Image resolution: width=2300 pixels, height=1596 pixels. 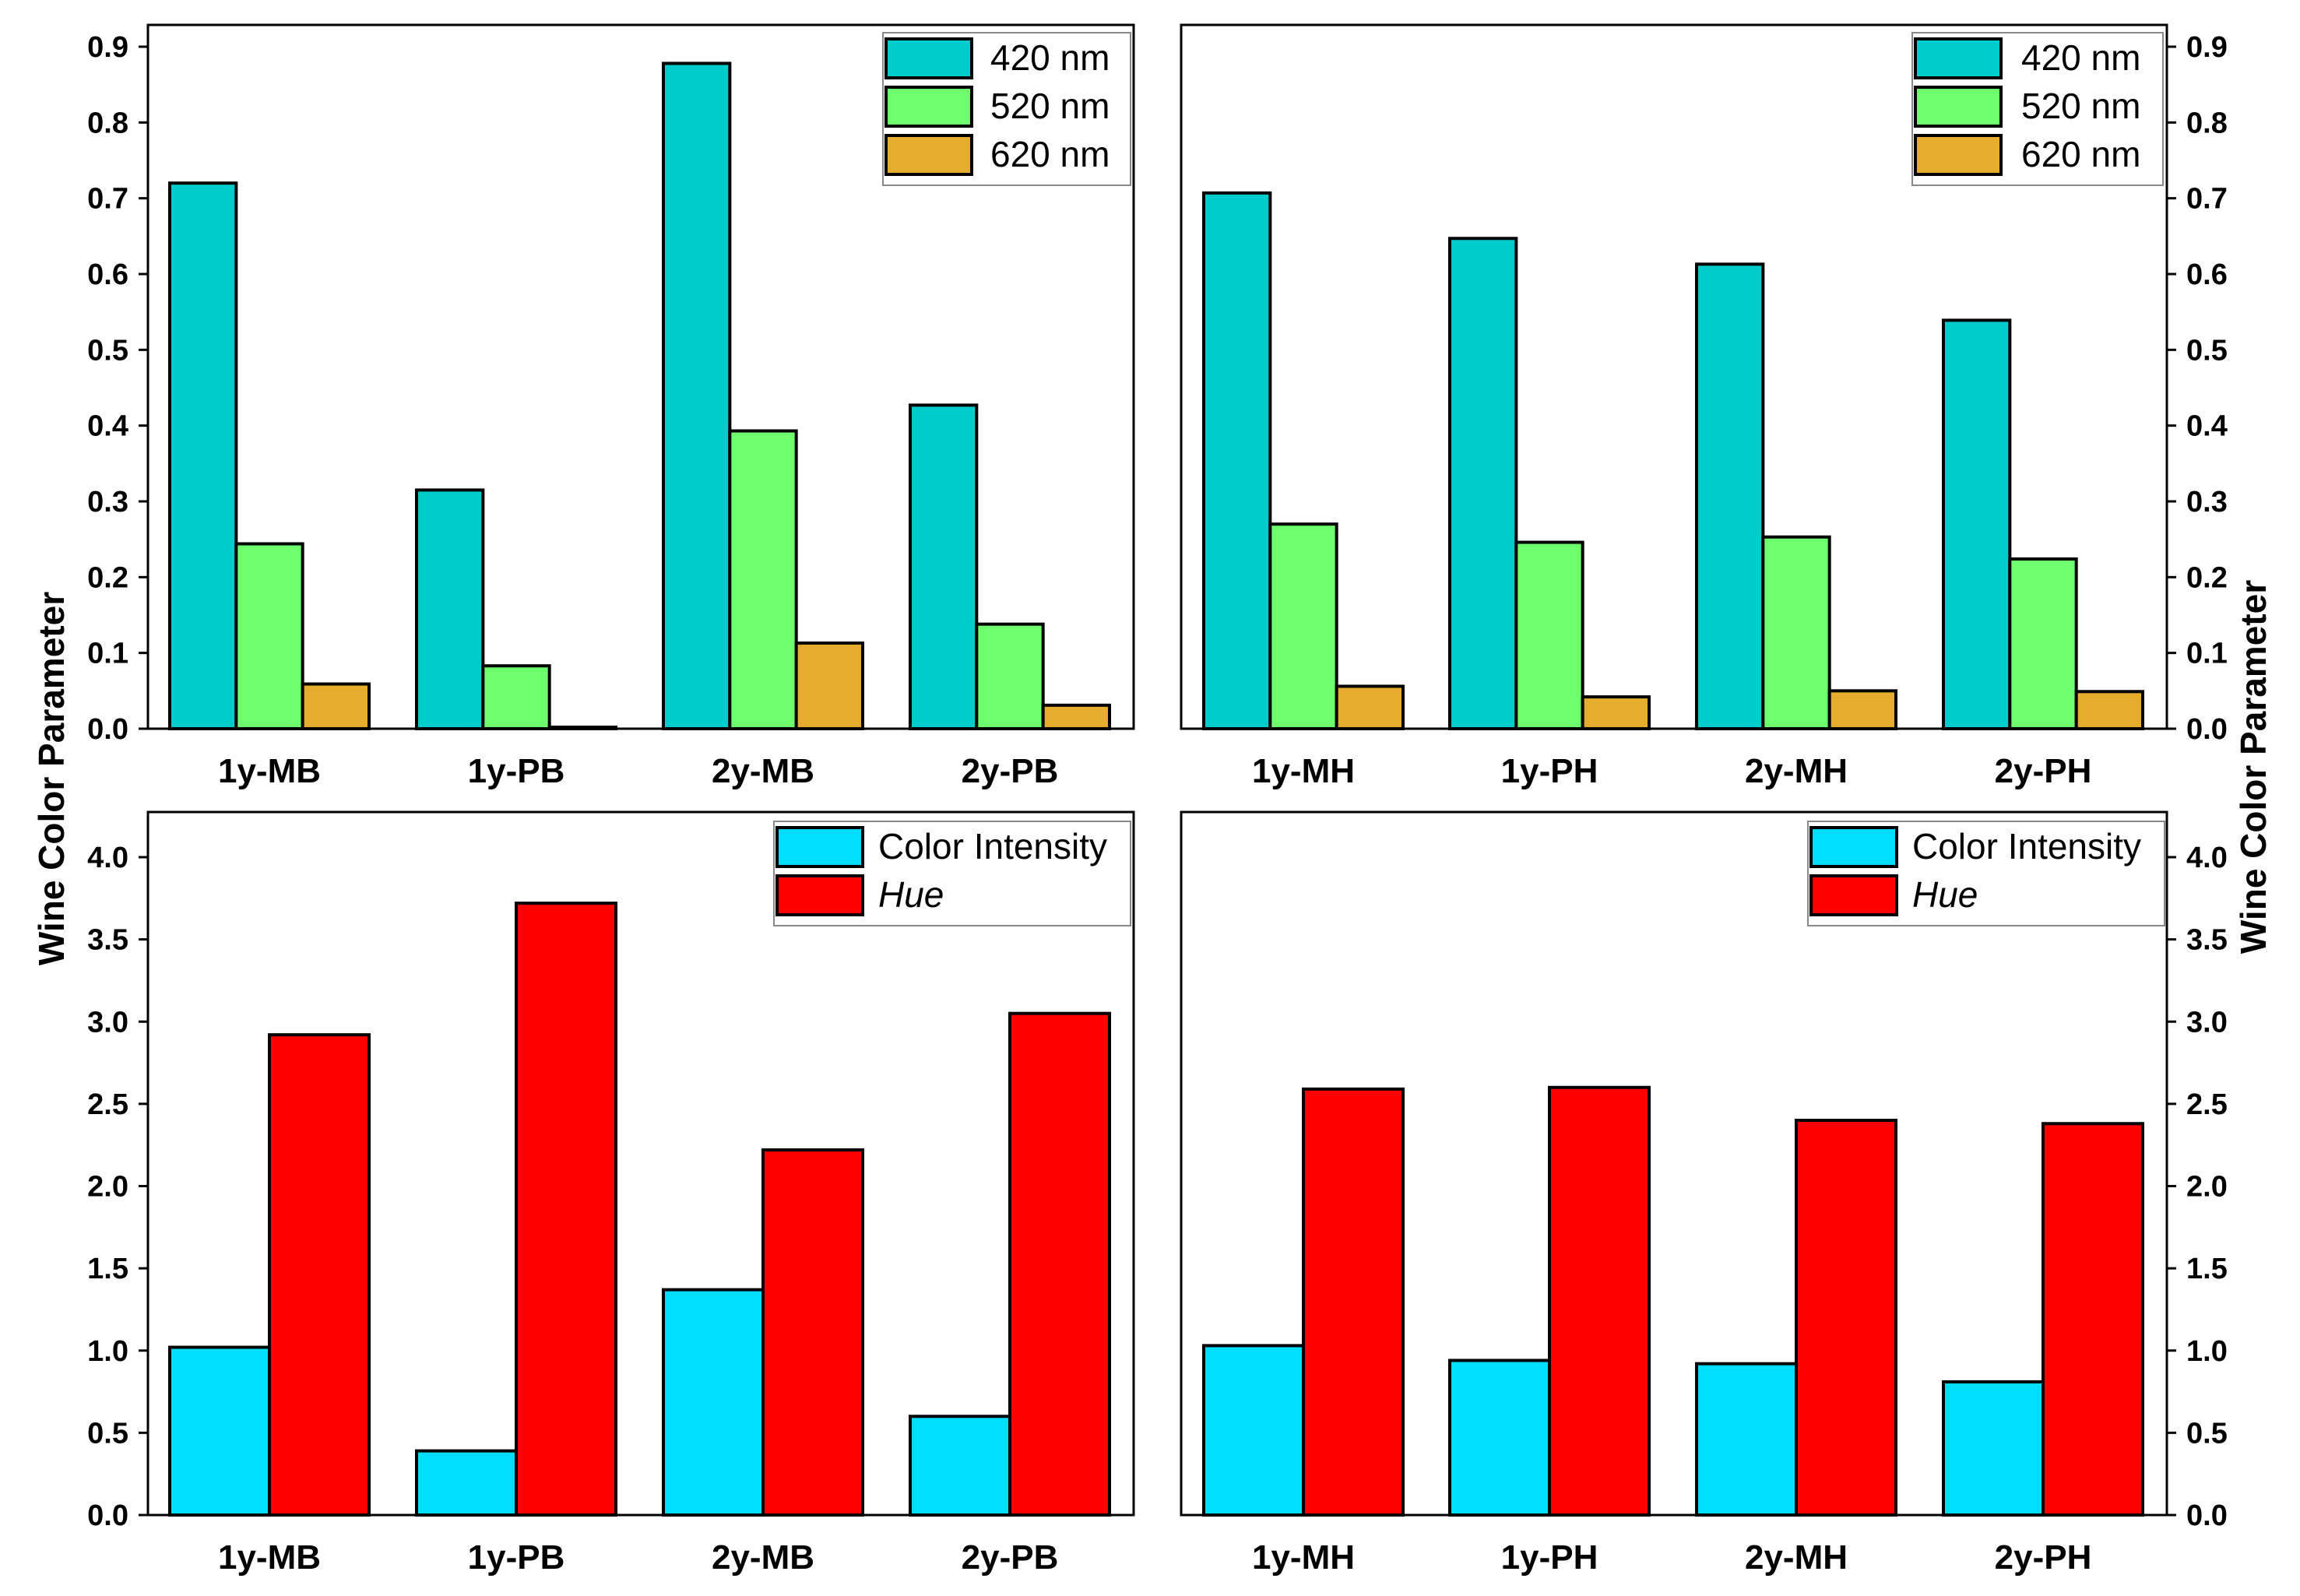 What do you see at coordinates (944, 566) in the screenshot?
I see `bar-420-nm-2y-pb` at bounding box center [944, 566].